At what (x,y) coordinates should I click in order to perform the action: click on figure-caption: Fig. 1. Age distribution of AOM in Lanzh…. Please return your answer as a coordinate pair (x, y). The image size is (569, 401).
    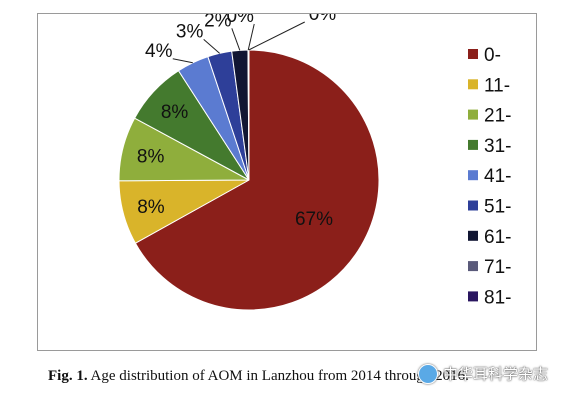
    Looking at the image, I should click on (258, 376).